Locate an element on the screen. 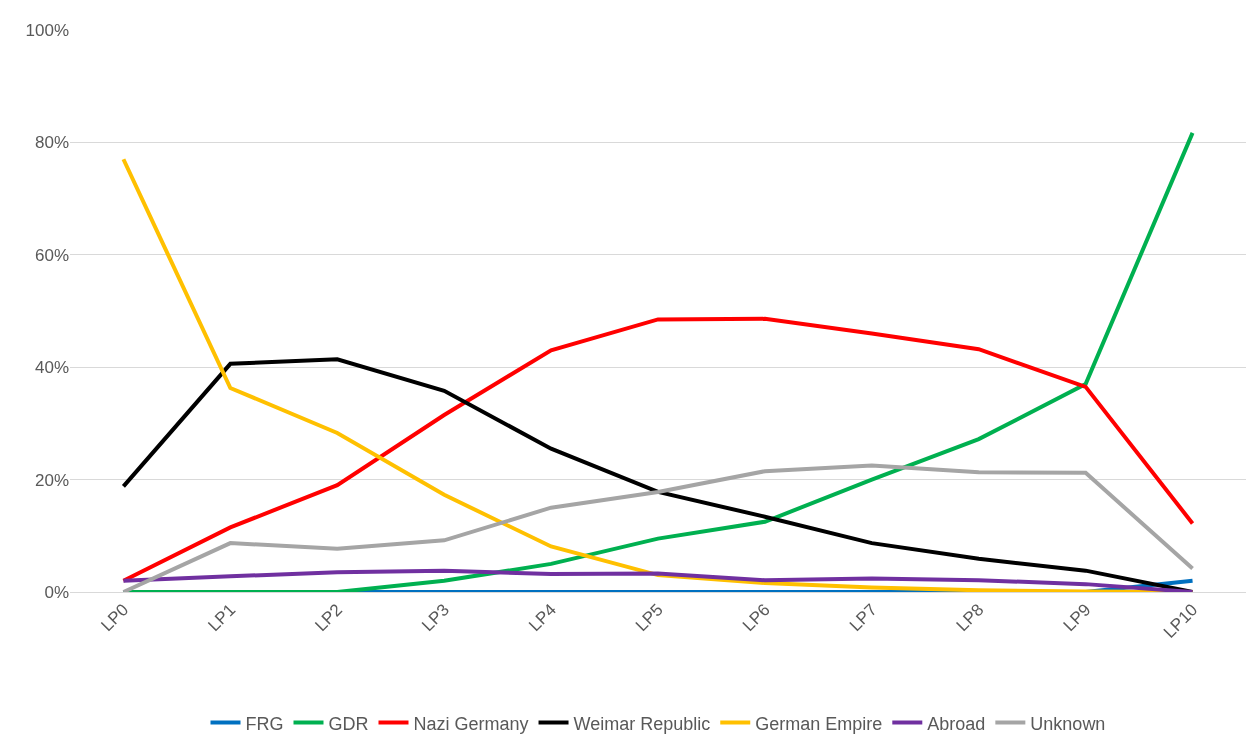 The image size is (1256, 751). y-tick-label: 100% is located at coordinates (47, 30).